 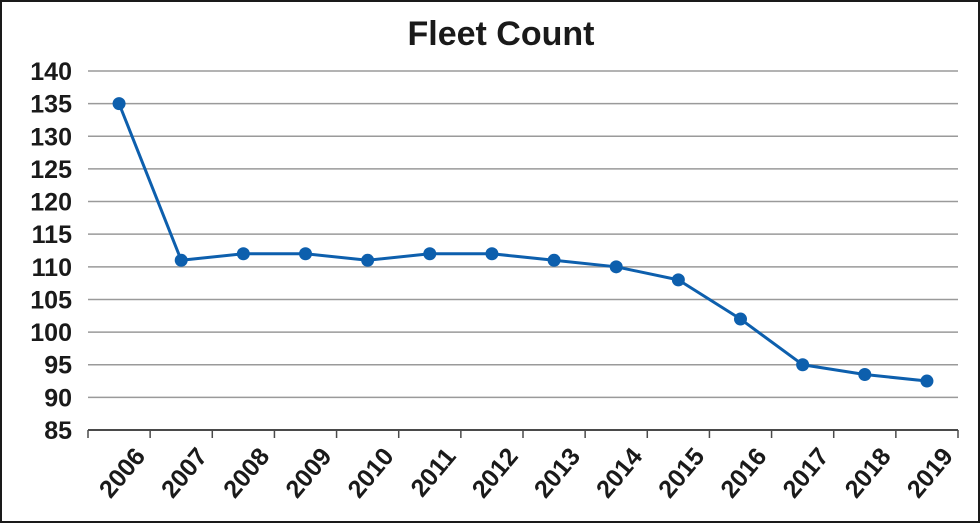 What do you see at coordinates (865, 375) in the screenshot?
I see `data-point-2018` at bounding box center [865, 375].